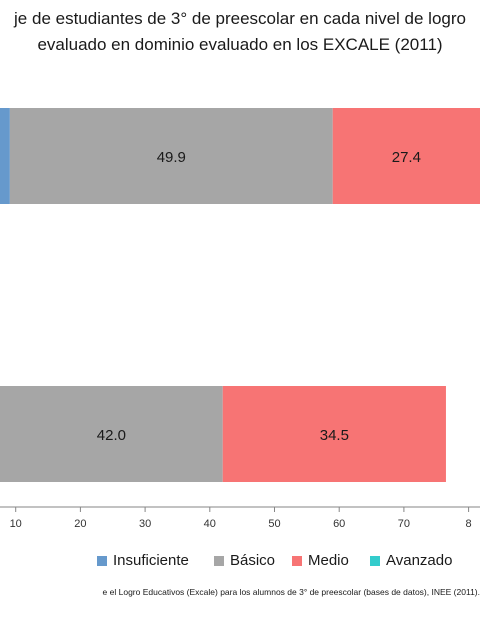 Image resolution: width=480 pixels, height=620 pixels. Describe the element at coordinates (219, 560) in the screenshot. I see `legend-swatch-basico` at that location.